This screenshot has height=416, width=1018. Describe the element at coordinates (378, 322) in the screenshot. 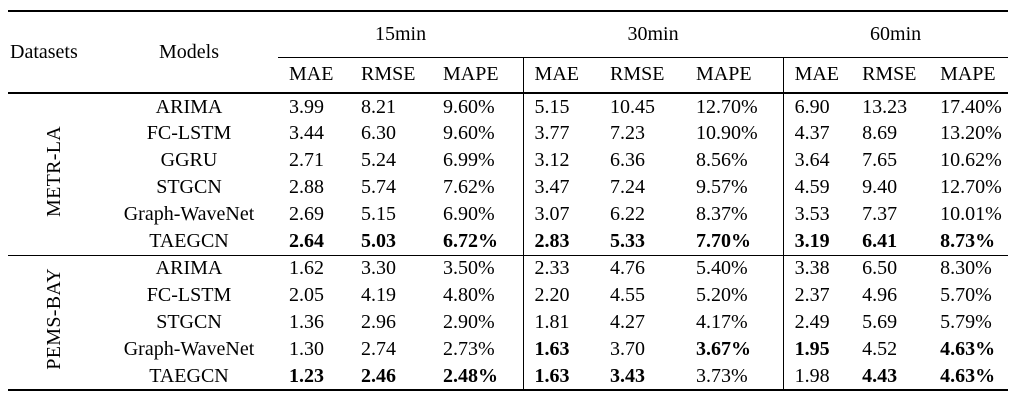

I see `metric-value: 2.96` at that location.